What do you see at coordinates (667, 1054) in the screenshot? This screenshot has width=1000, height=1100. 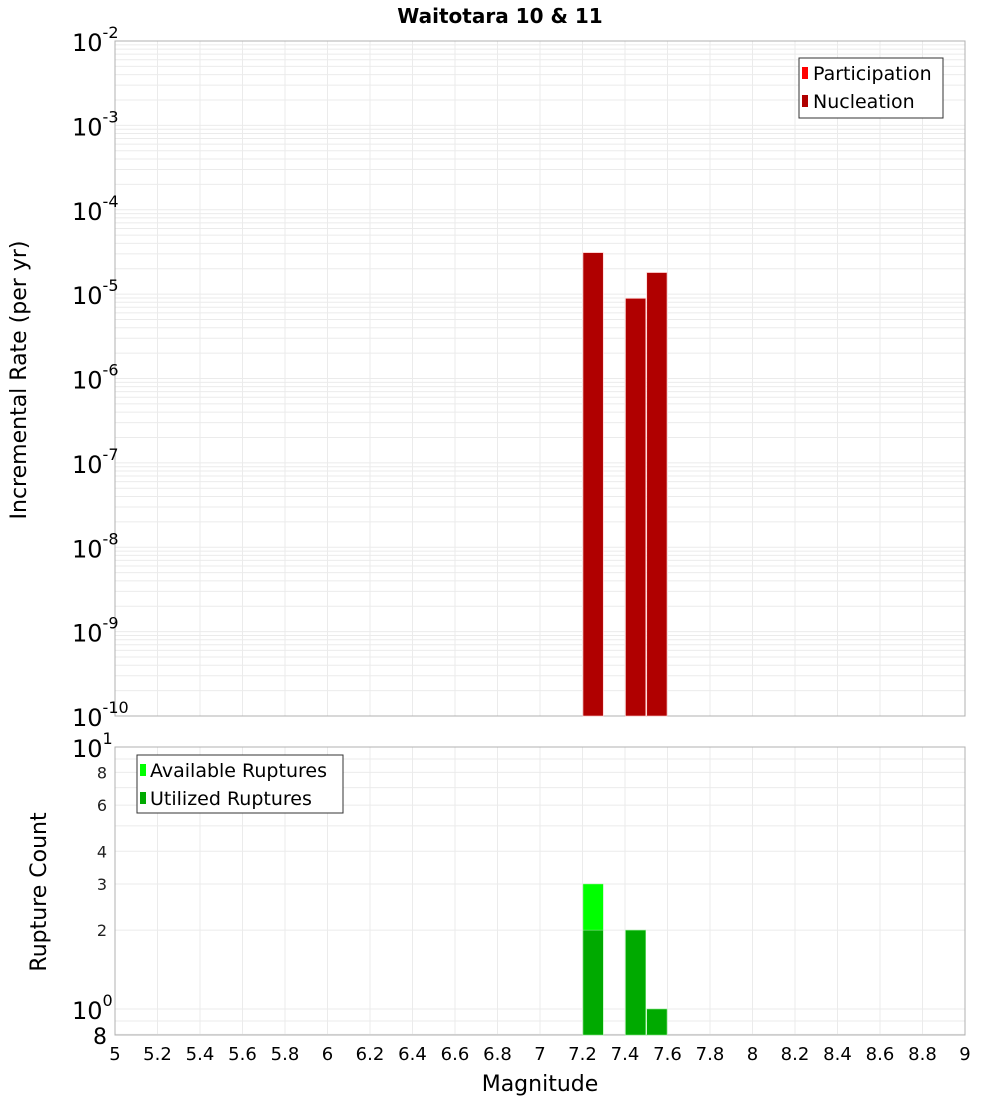 I see `x-tick-label: 7.6` at bounding box center [667, 1054].